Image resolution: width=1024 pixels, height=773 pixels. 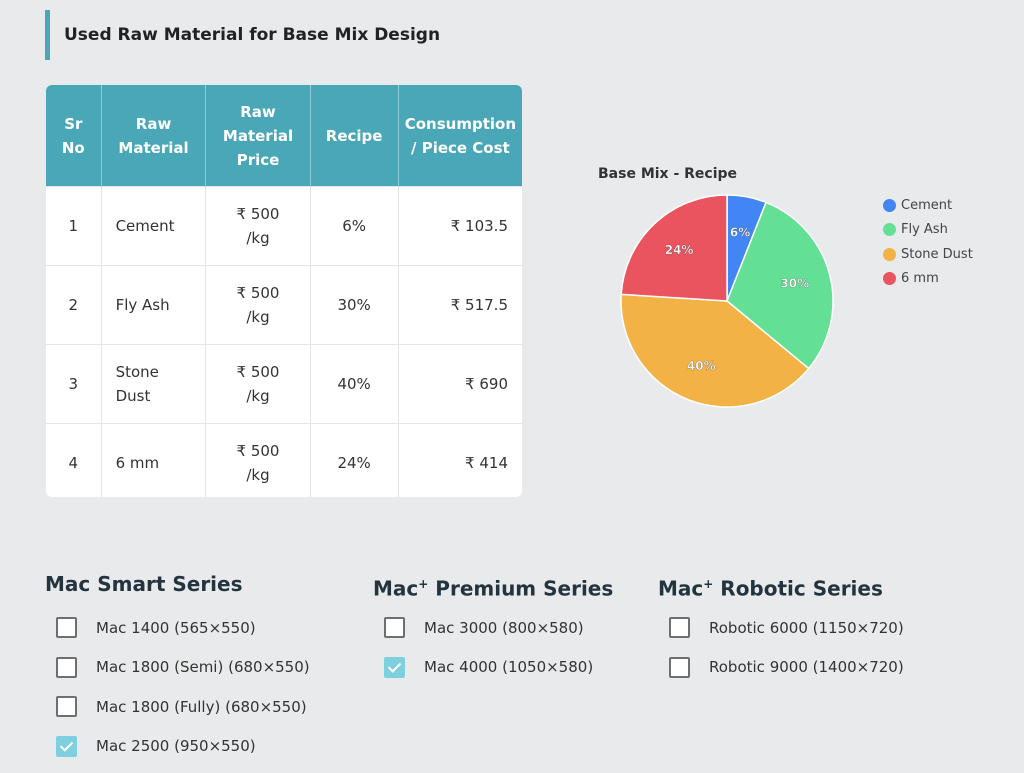 What do you see at coordinates (154, 226) in the screenshot?
I see `cell-raw-material: Cement` at bounding box center [154, 226].